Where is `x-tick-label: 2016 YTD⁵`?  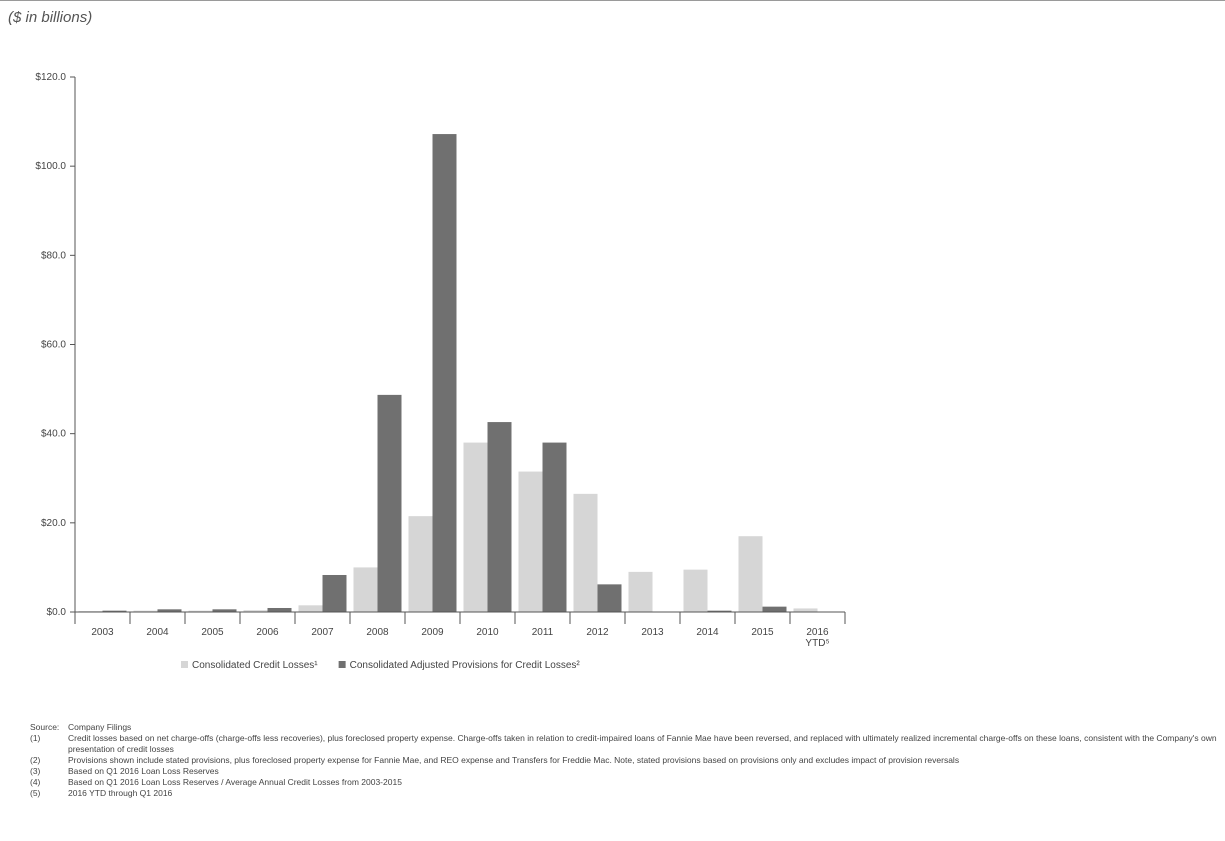 x-tick-label: 2016 YTD⁵ is located at coordinates (817, 638).